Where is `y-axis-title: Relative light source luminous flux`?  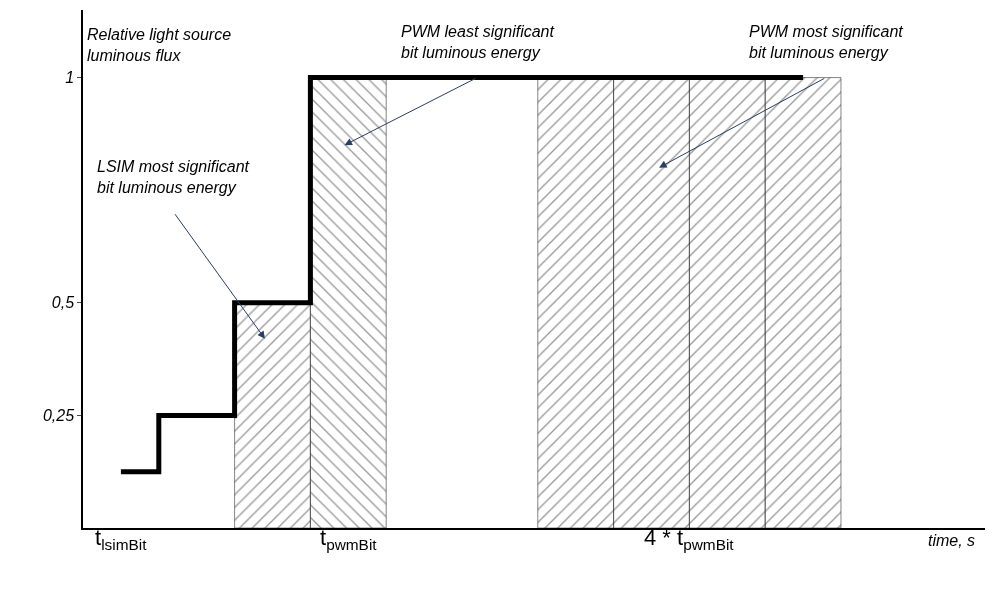 y-axis-title: Relative light source luminous flux is located at coordinates (159, 45).